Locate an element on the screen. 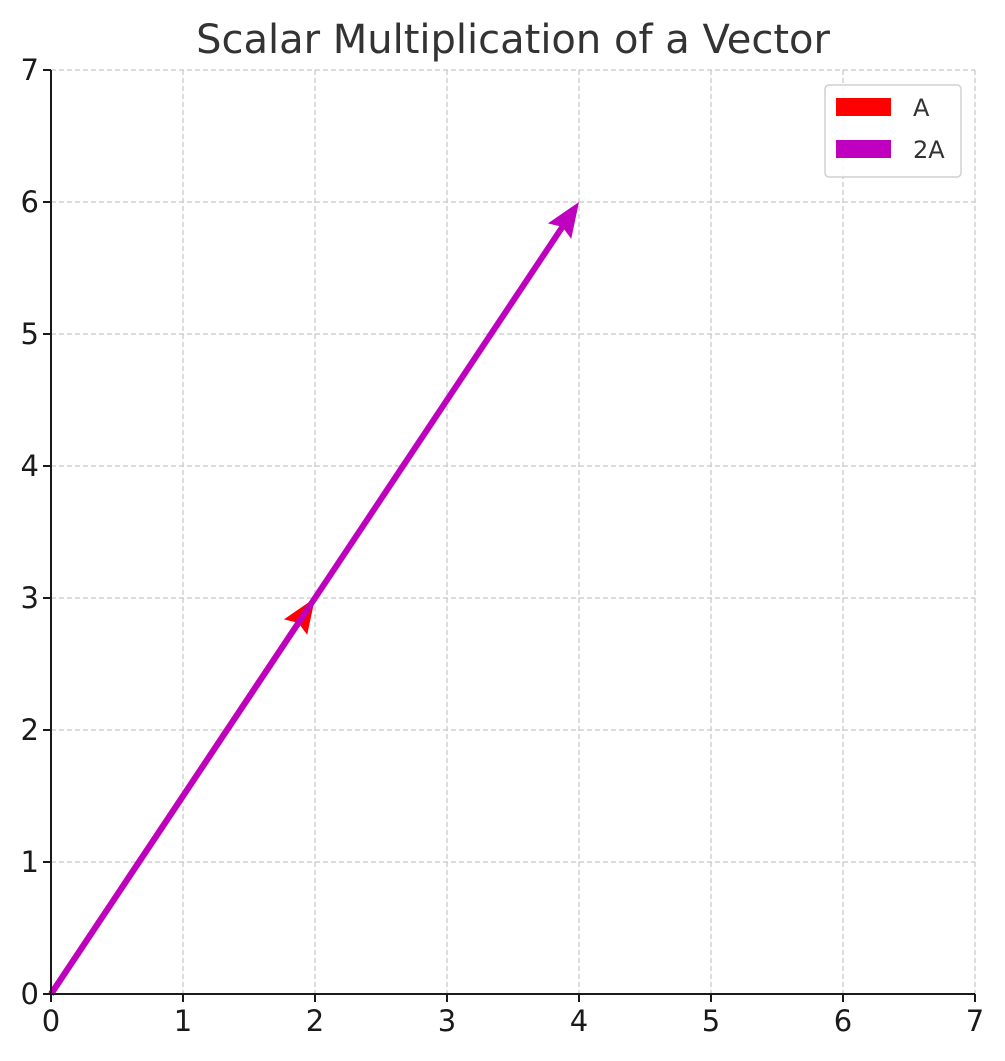 The image size is (1005, 1061). y-tick-label-3: 3 is located at coordinates (30, 598).